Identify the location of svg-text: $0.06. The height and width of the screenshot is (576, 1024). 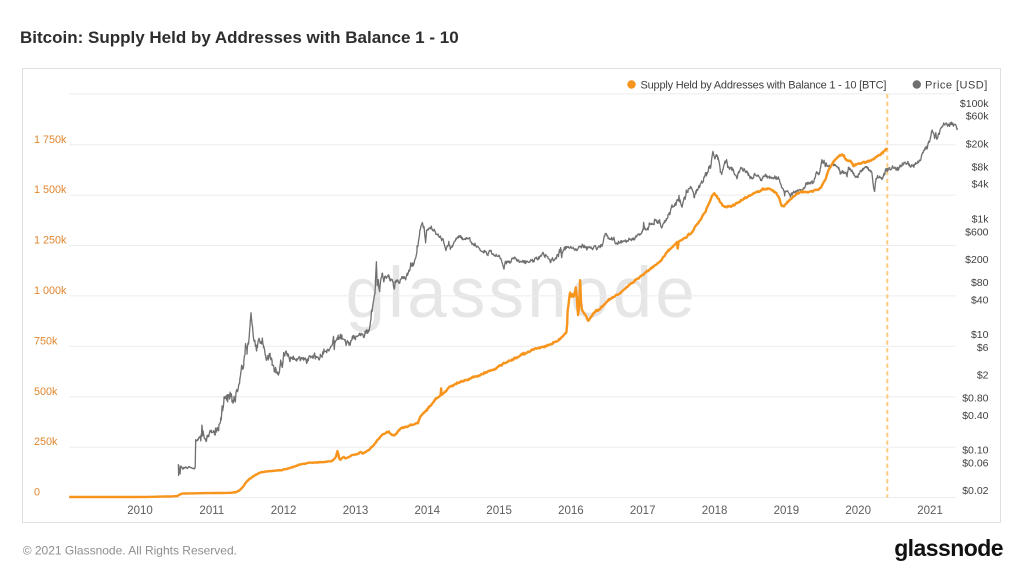
(975, 464).